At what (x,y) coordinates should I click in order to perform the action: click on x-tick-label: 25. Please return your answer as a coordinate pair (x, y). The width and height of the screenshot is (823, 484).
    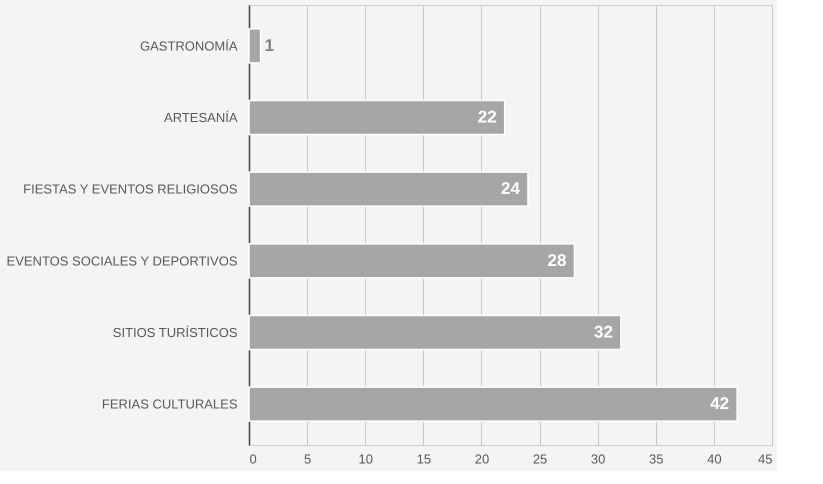
    Looking at the image, I should click on (540, 459).